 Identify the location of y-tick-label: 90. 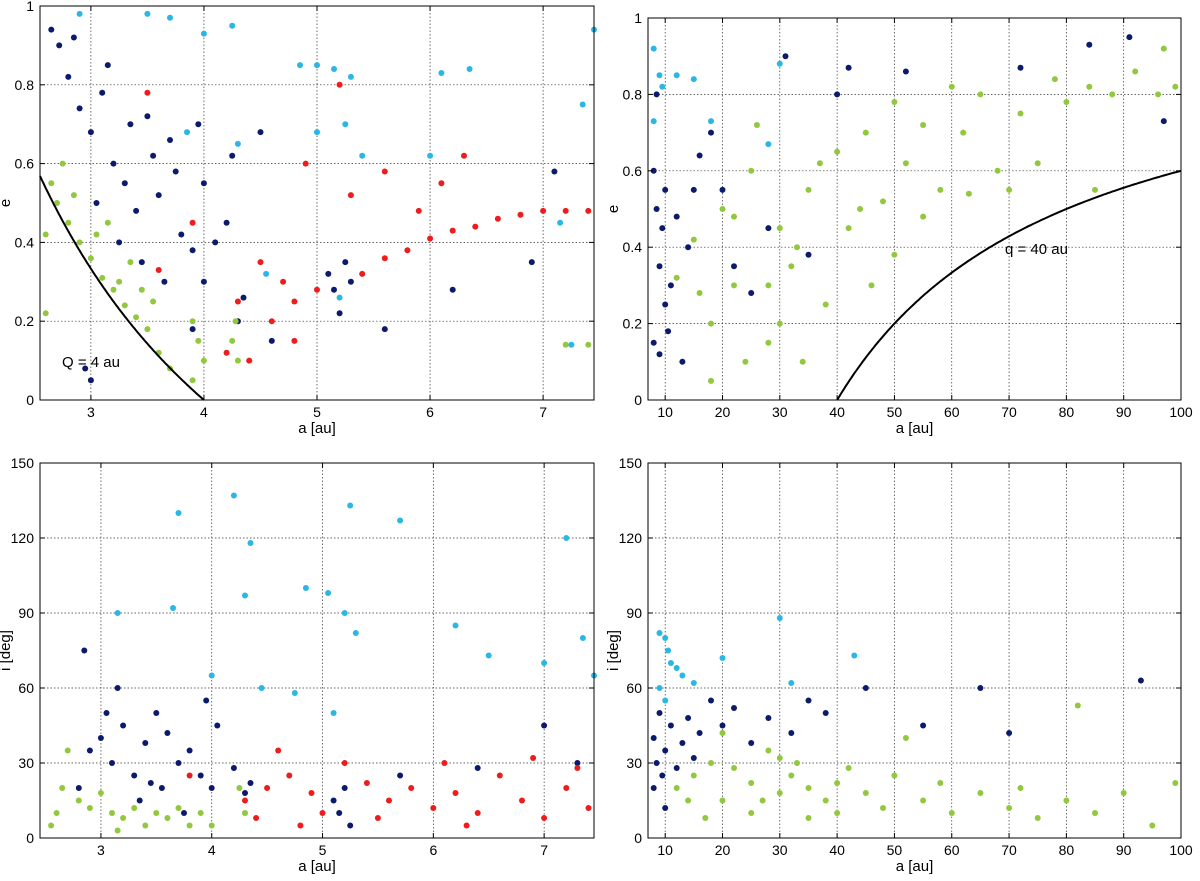
(634, 613).